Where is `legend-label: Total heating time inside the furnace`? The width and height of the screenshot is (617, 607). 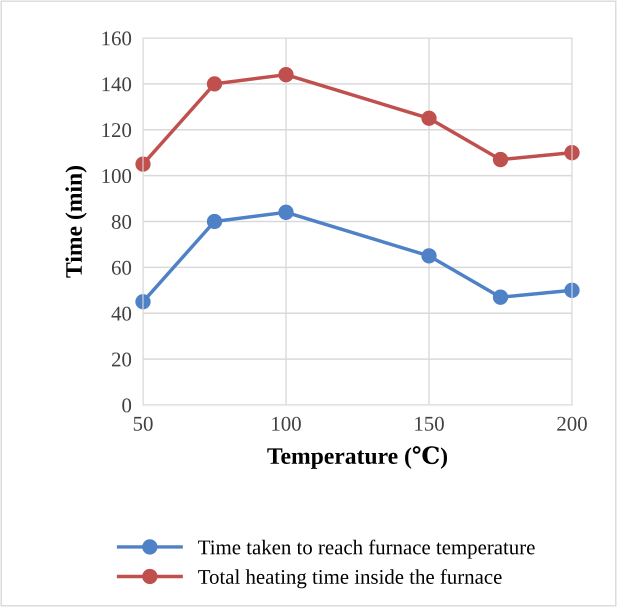
legend-label: Total heating time inside the furnace is located at coordinates (350, 578).